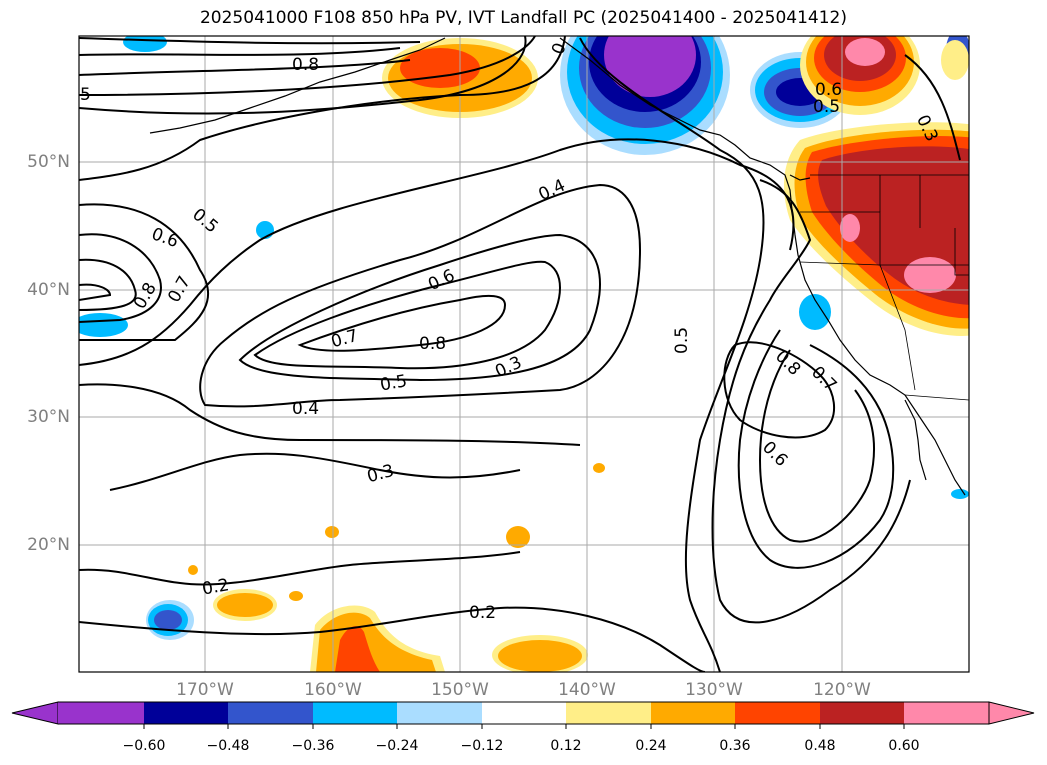  What do you see at coordinates (228, 746) in the screenshot?
I see `colorbar-tick-label: −0.48` at bounding box center [228, 746].